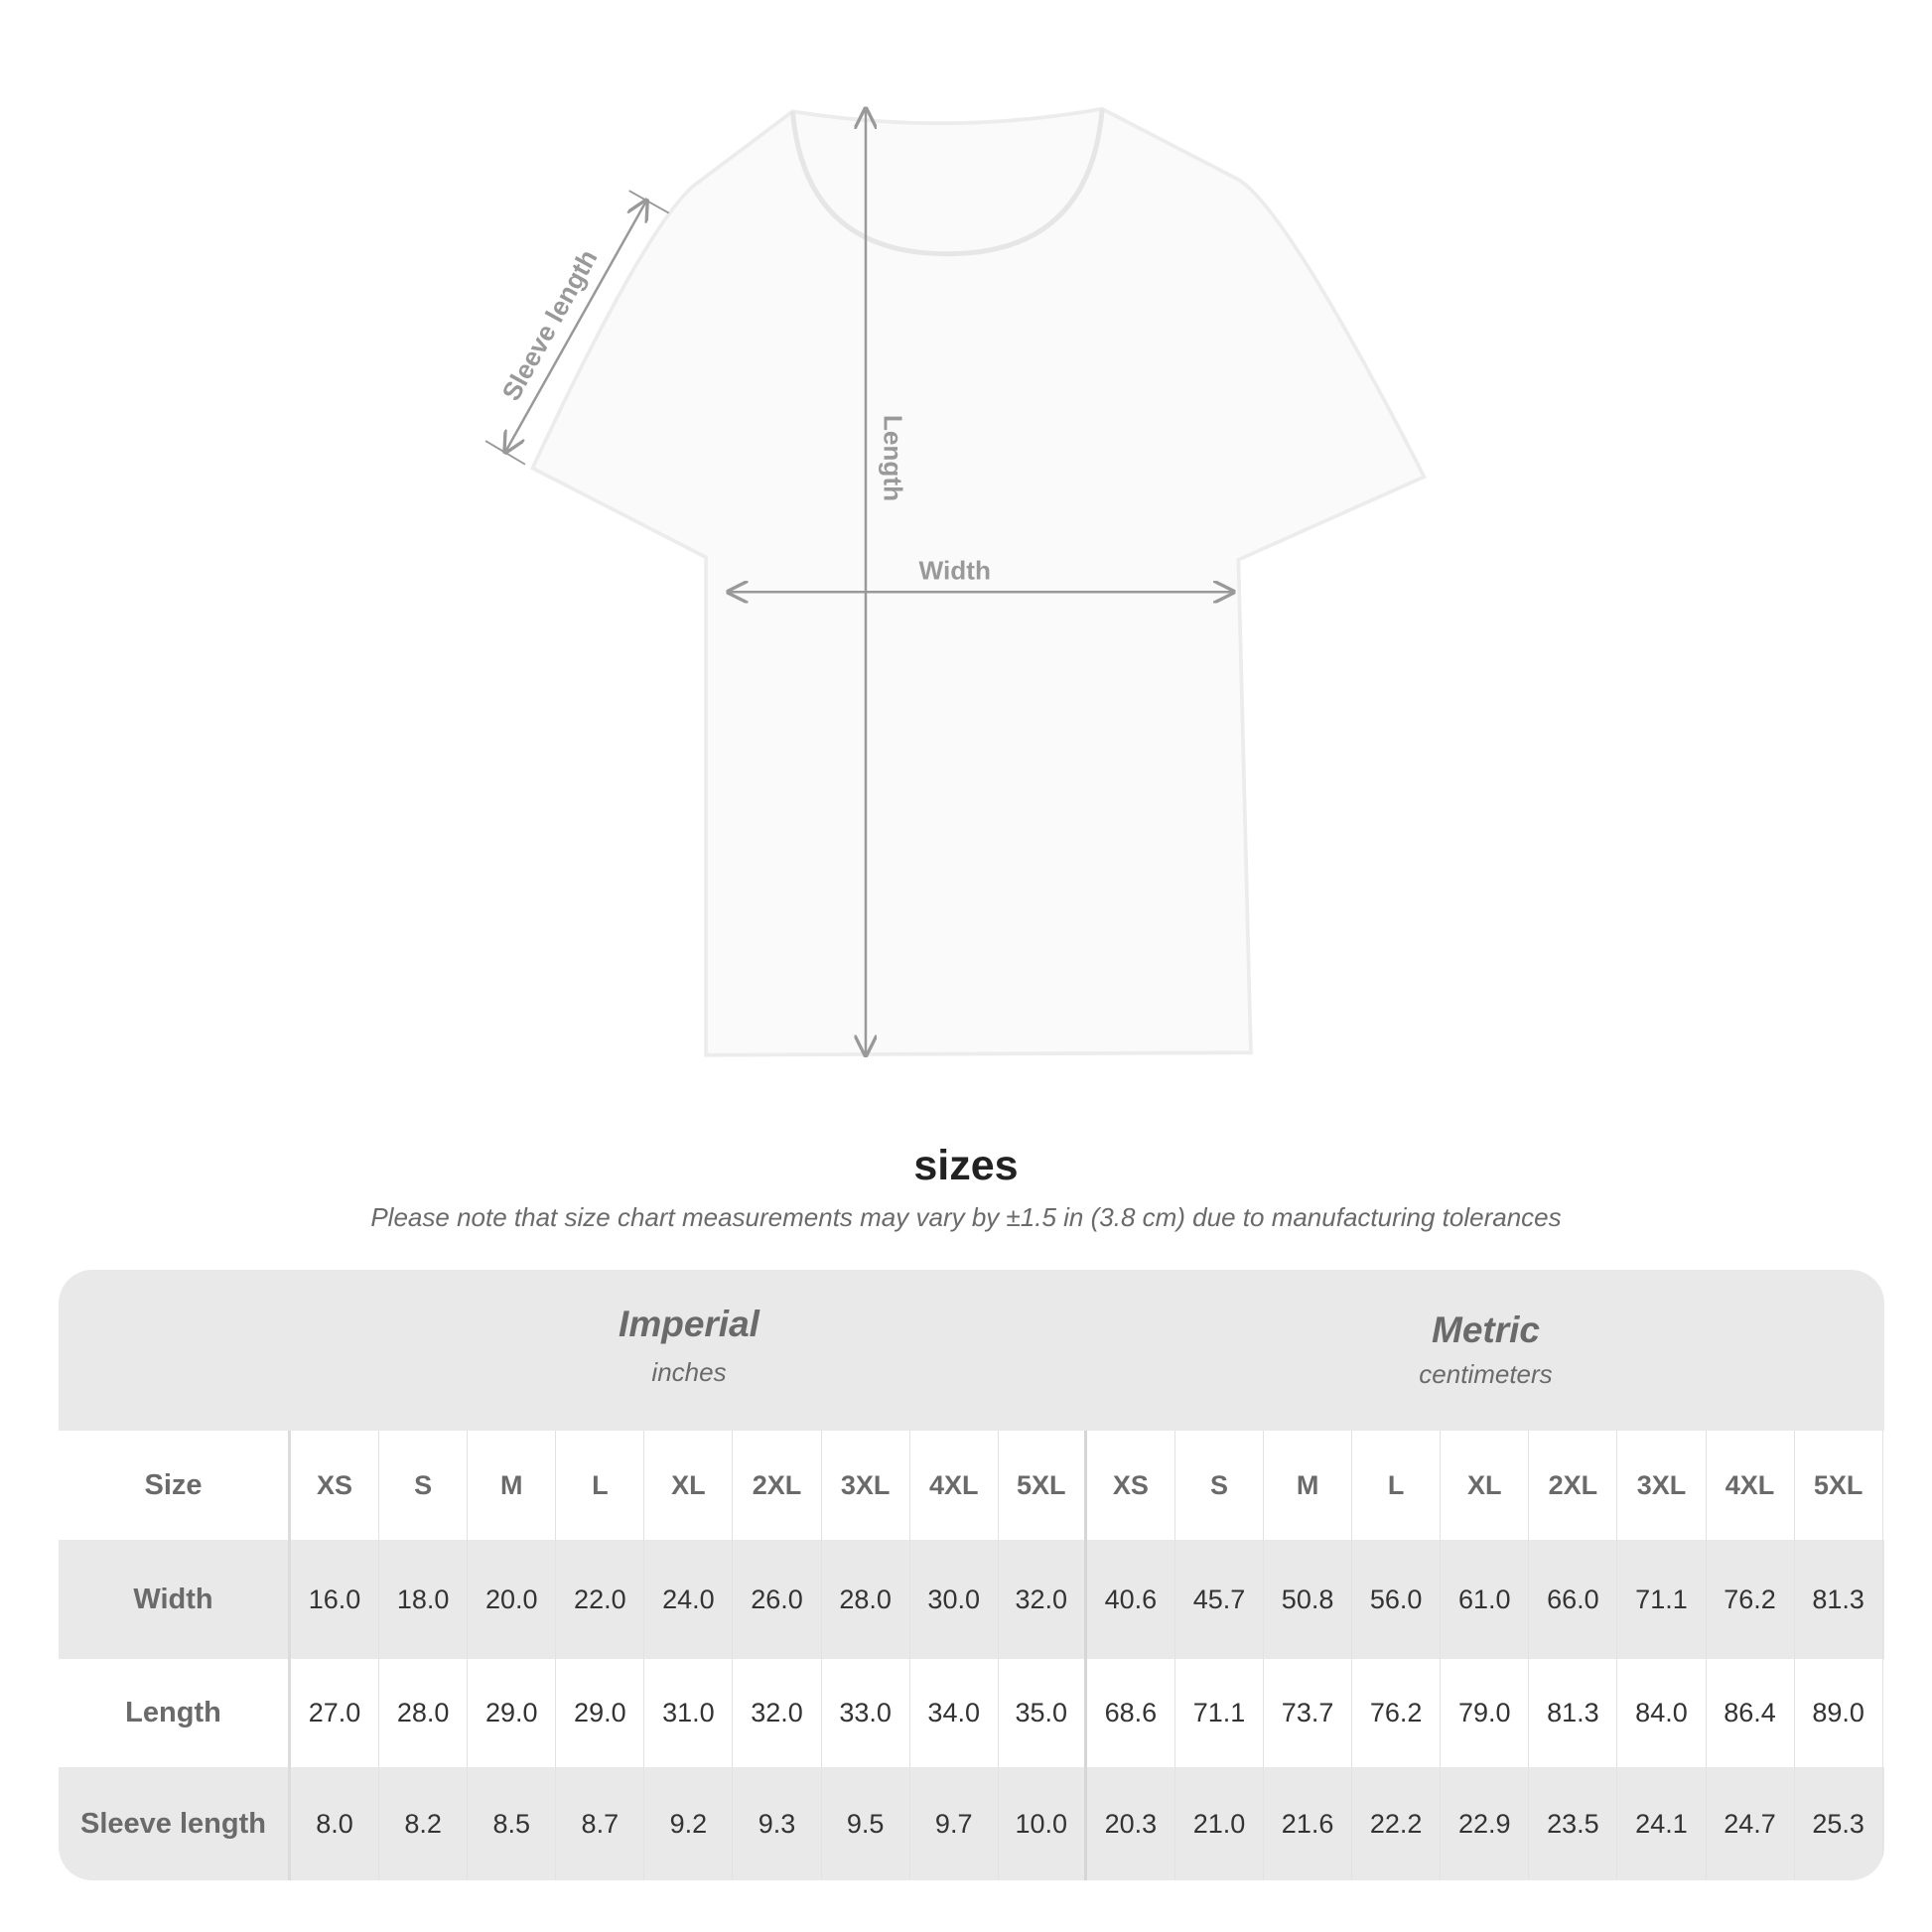 The width and height of the screenshot is (1932, 1932). I want to click on table-cell: 8.7, so click(601, 1823).